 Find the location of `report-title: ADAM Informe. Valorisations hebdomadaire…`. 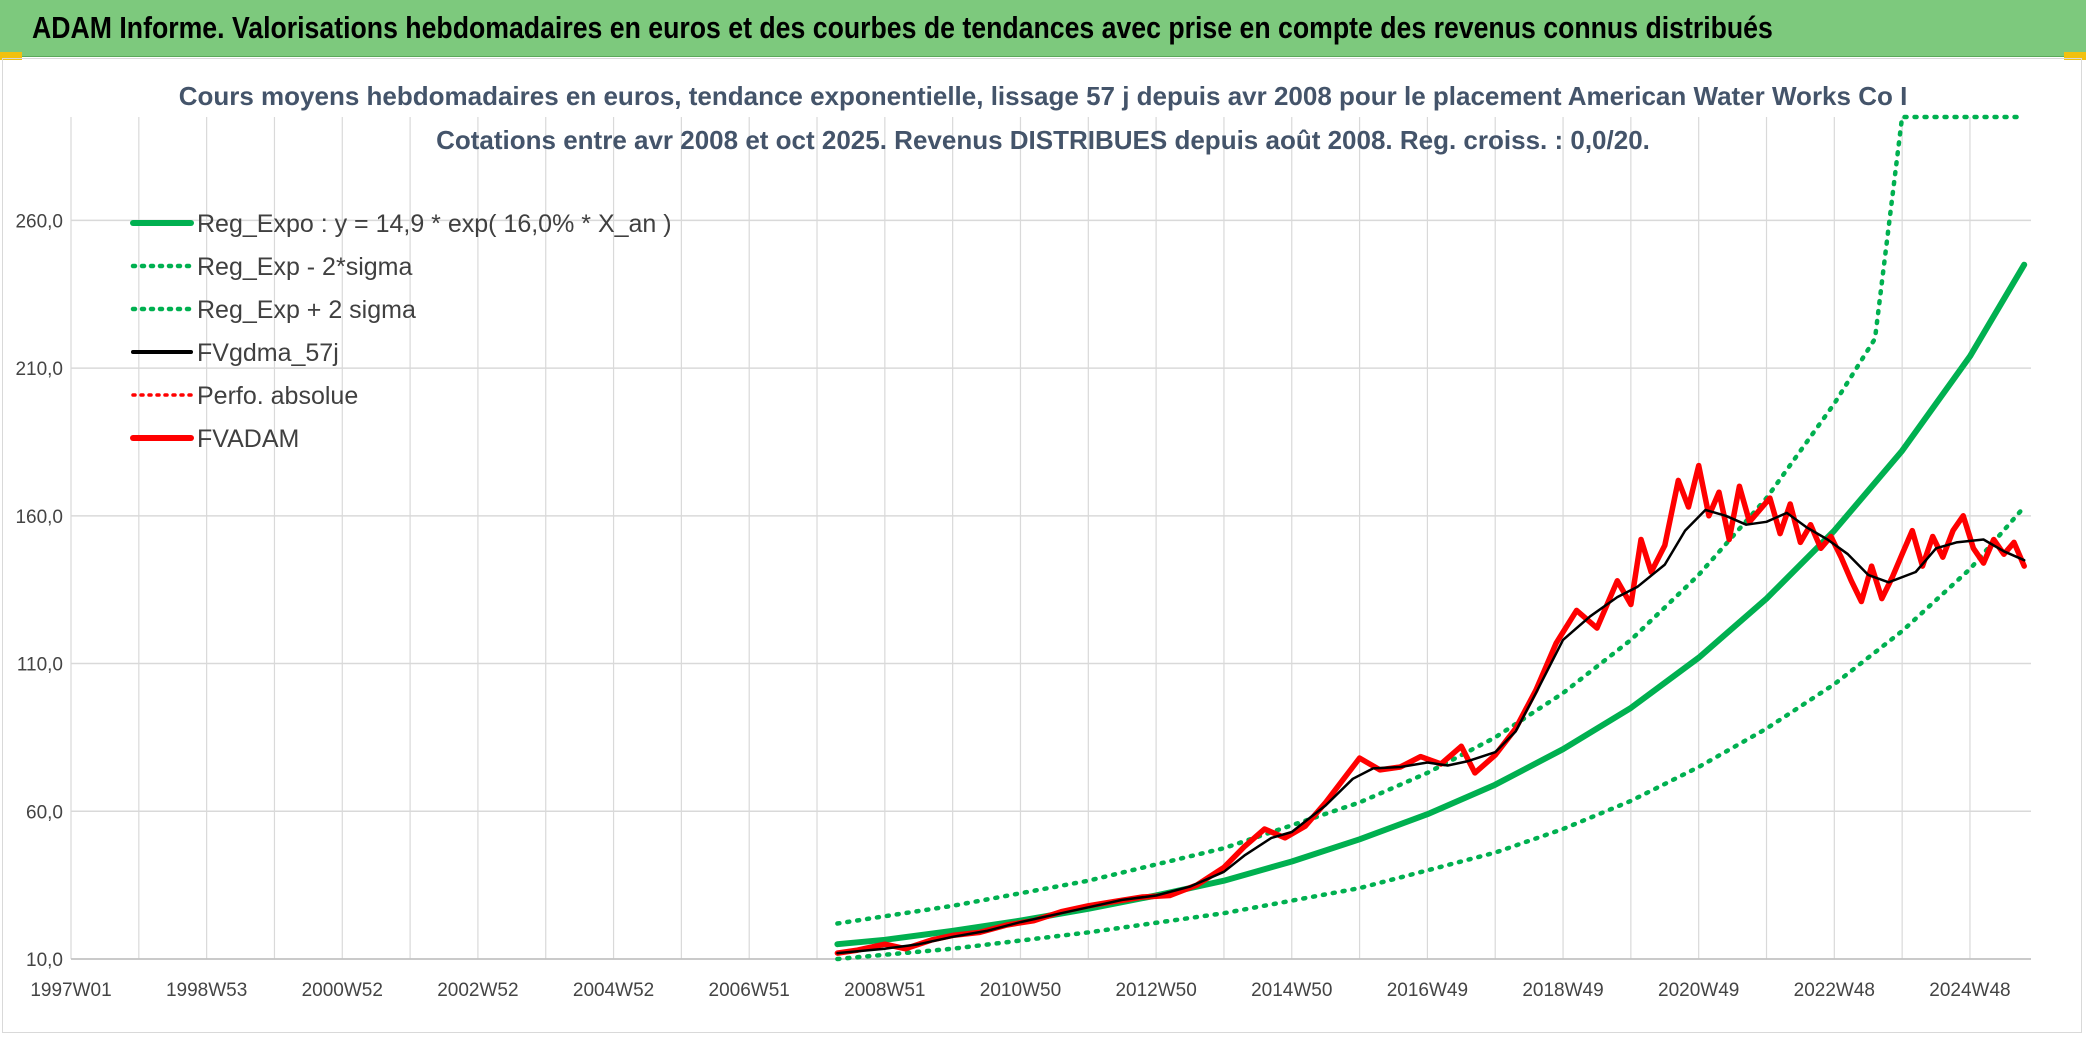

report-title: ADAM Informe. Valorisations hebdomadaire… is located at coordinates (902, 27).